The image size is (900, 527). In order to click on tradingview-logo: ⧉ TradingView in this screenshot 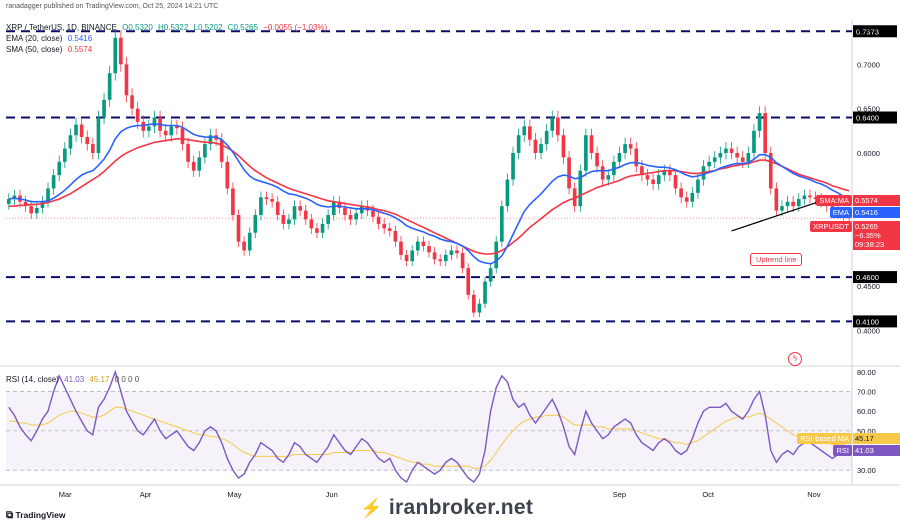, I will do `click(36, 515)`.